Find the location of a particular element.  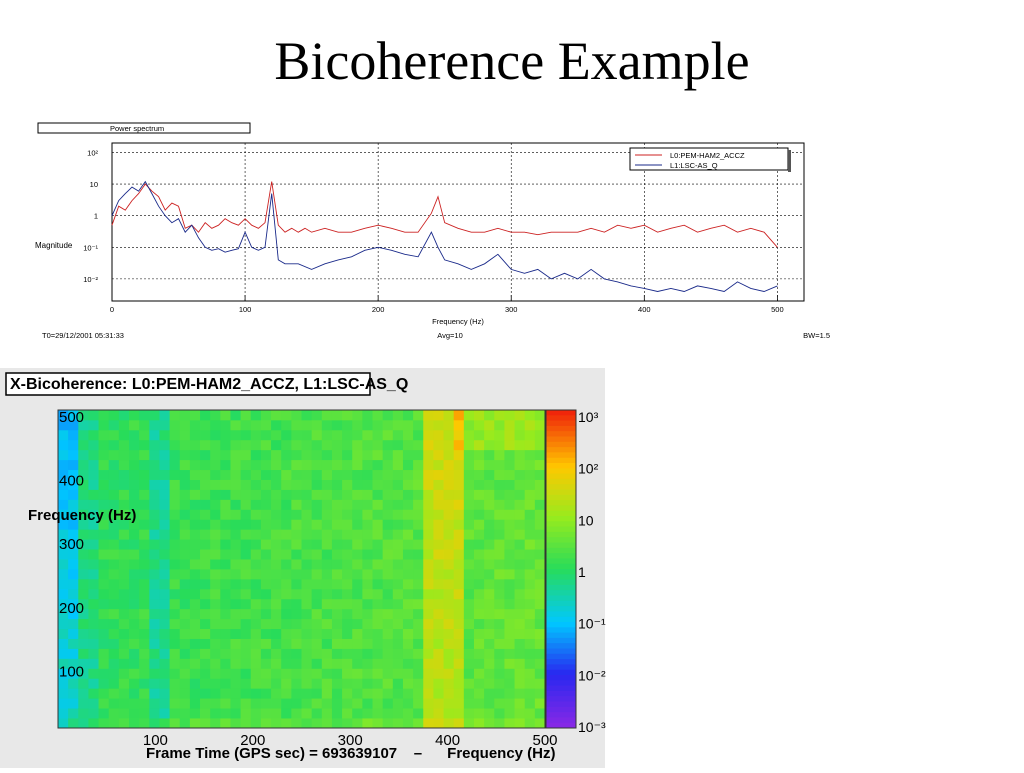

y-axis-label: Magnitude is located at coordinates (54, 245).